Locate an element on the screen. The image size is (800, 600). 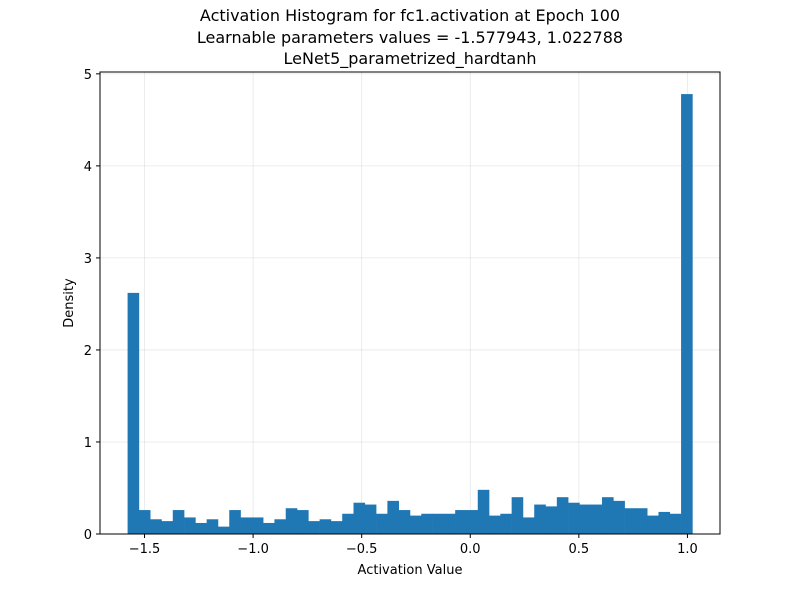
x-axis-label: Activation Value is located at coordinates (410, 570).